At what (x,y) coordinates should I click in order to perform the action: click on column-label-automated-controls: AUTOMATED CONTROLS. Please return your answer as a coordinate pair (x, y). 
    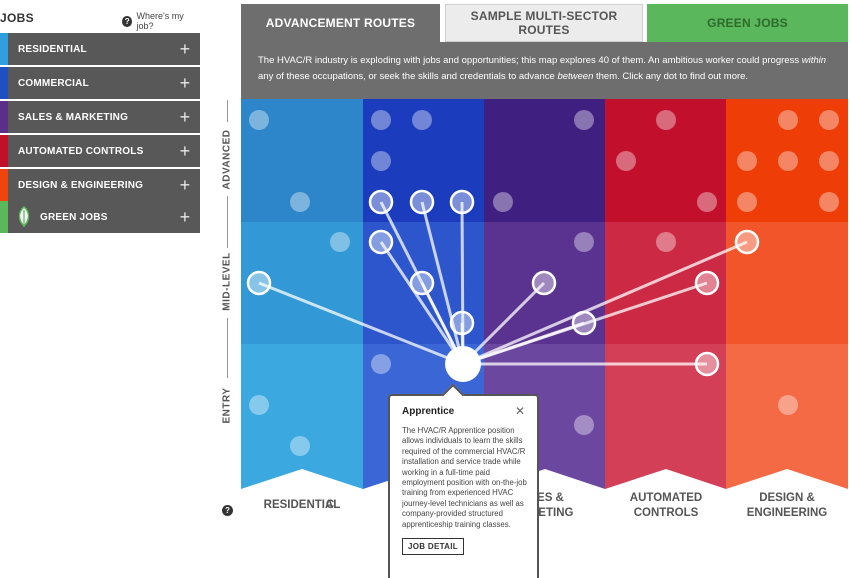
    Looking at the image, I should click on (666, 506).